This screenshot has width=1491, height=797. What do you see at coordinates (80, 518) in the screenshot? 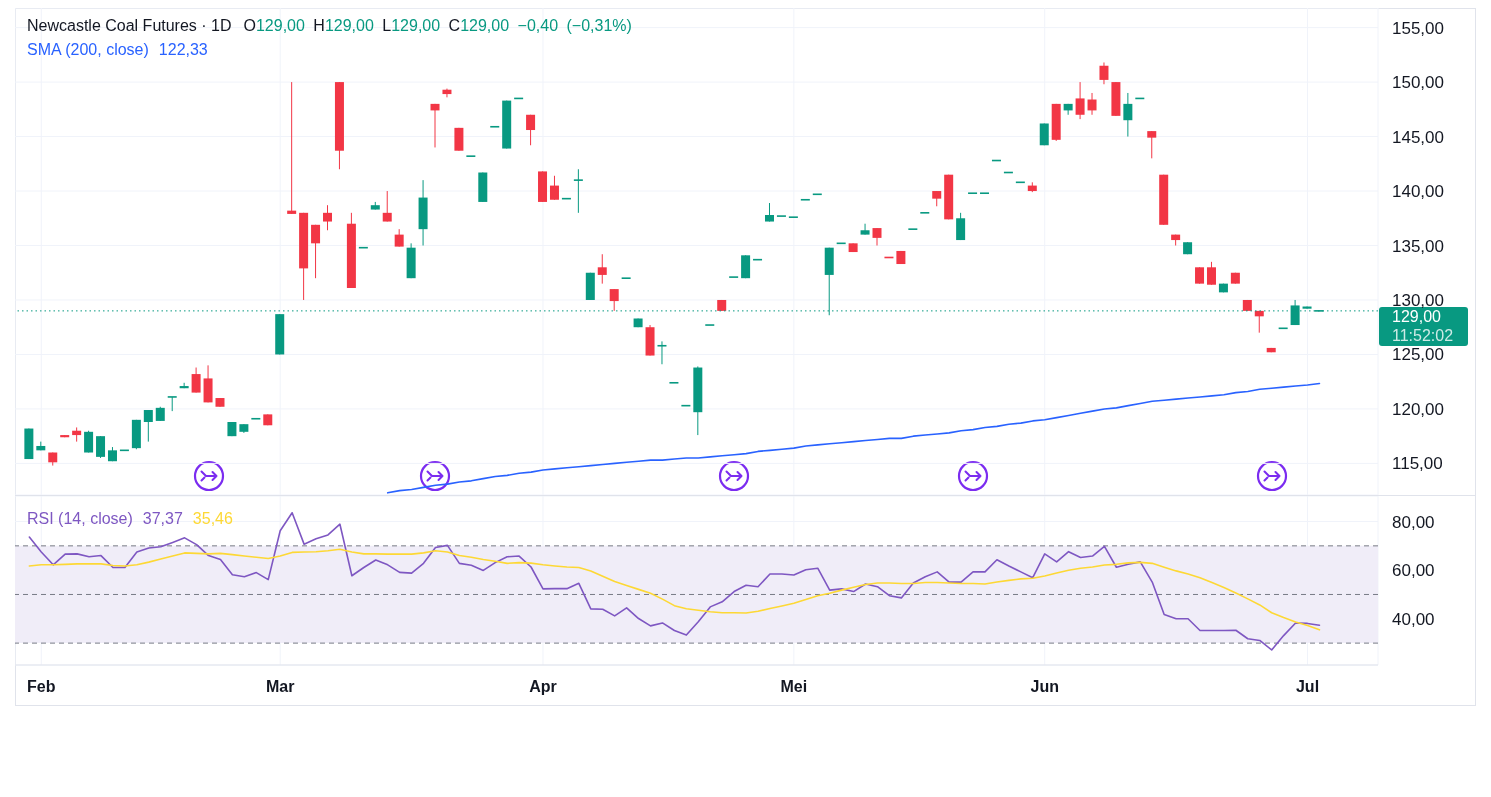
I see `series-label: RSI (14, close)` at bounding box center [80, 518].